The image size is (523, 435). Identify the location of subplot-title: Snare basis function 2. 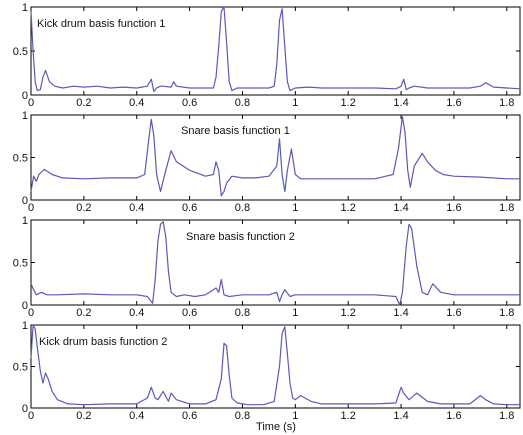
(240, 237).